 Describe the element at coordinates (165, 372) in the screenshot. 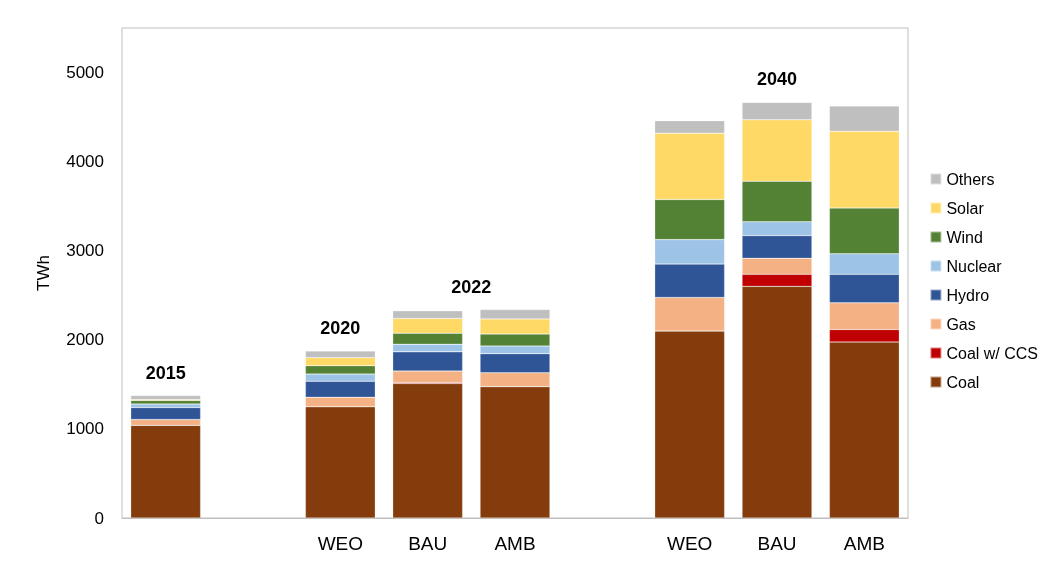

I see `annotation: 2015` at that location.